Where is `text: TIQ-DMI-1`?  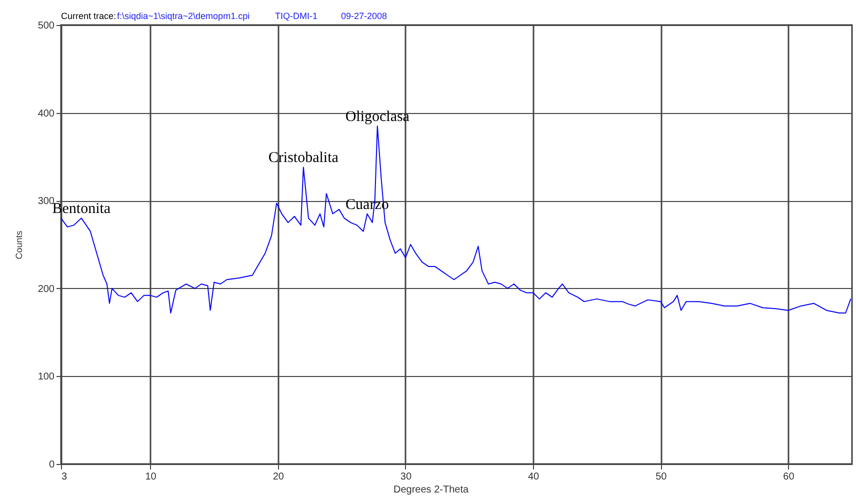
text: TIQ-DMI-1 is located at coordinates (296, 16).